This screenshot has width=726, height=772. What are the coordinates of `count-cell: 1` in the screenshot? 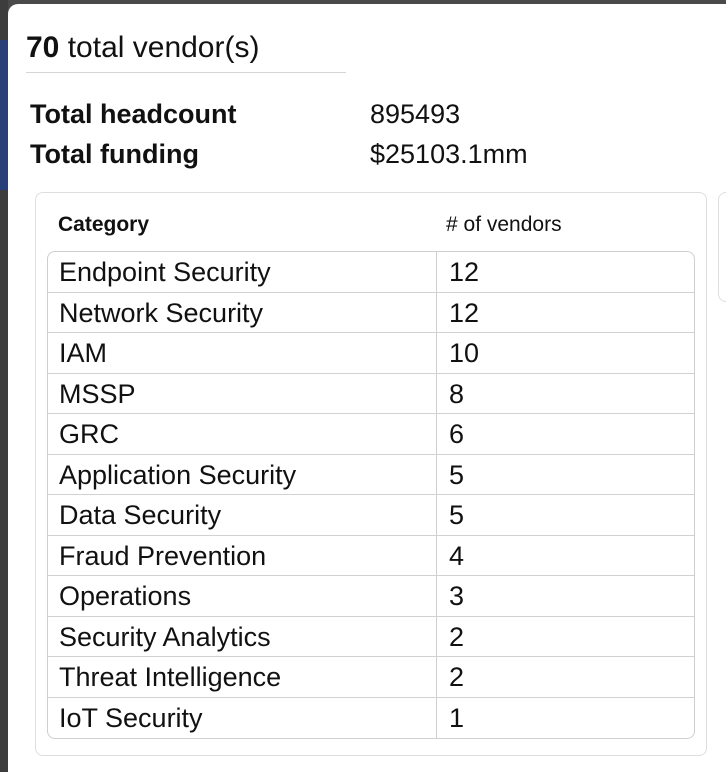 It's located at (457, 717).